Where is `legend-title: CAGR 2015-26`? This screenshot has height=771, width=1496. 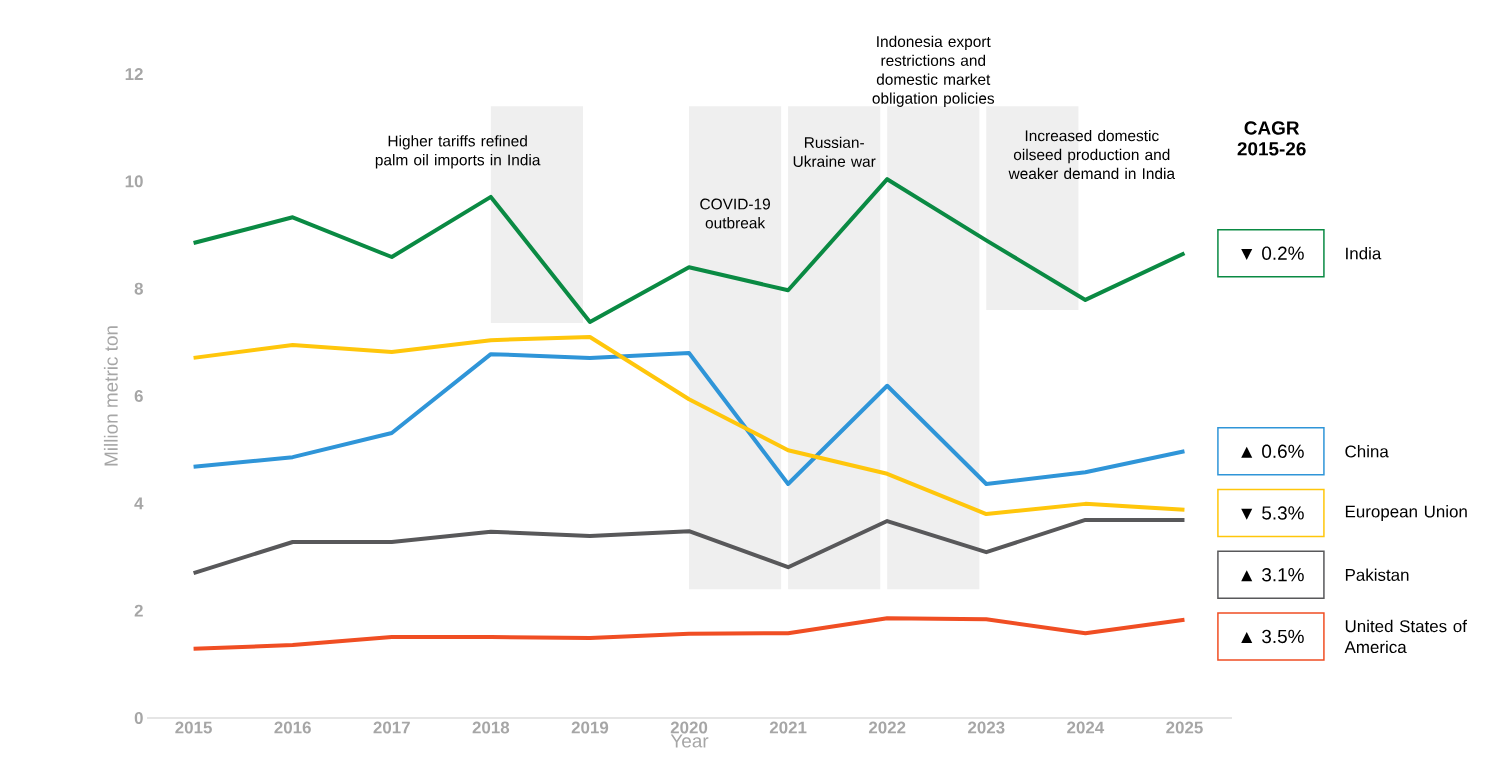 legend-title: CAGR 2015-26 is located at coordinates (1271, 138).